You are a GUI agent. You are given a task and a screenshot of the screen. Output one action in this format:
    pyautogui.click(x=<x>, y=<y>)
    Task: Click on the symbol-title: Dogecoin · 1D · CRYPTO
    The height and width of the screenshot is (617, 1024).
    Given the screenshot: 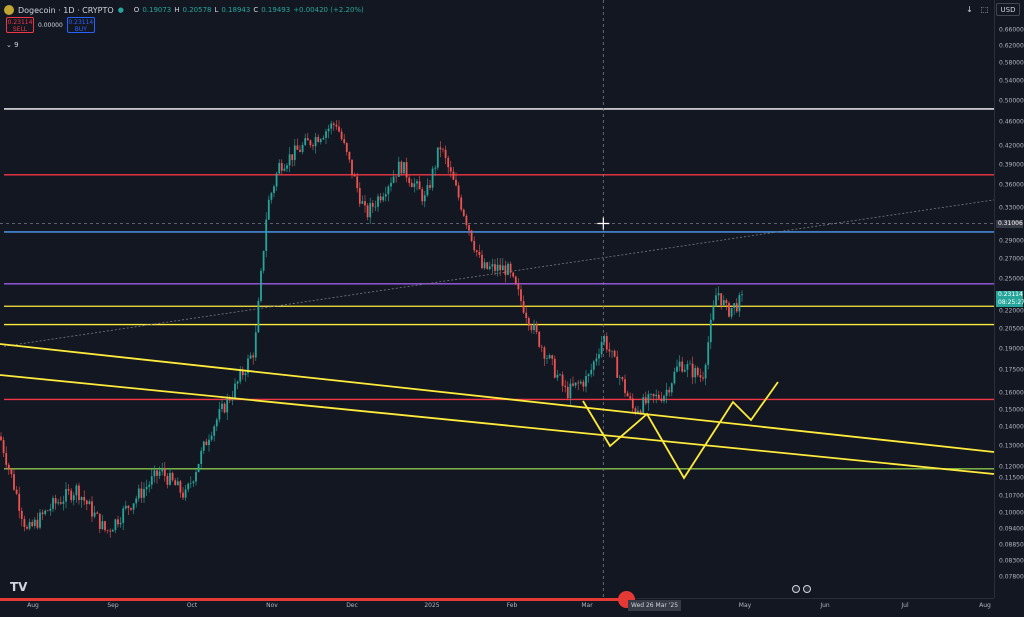 What is the action you would take?
    pyautogui.click(x=66, y=10)
    